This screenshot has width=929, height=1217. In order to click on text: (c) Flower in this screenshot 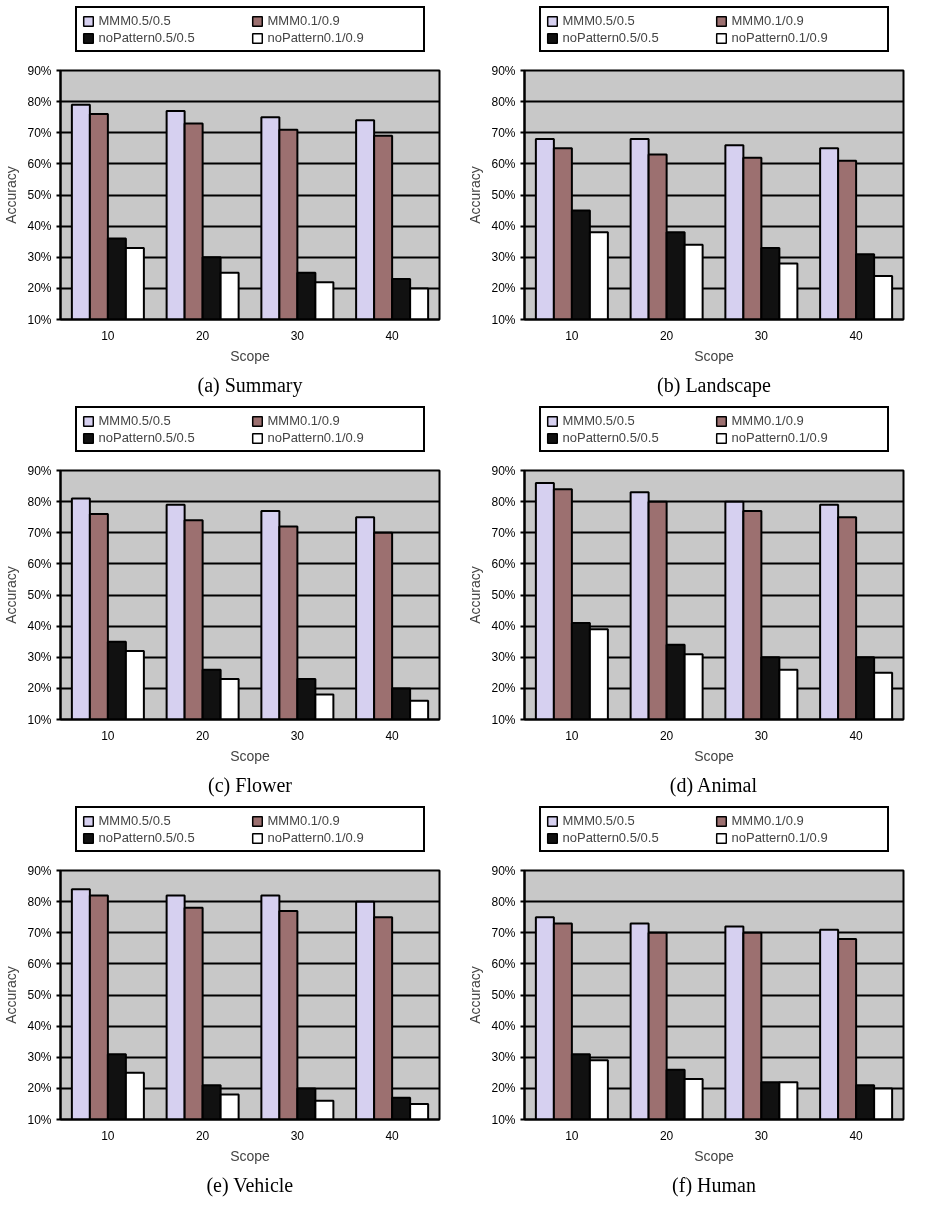, I will do `click(250, 785)`.